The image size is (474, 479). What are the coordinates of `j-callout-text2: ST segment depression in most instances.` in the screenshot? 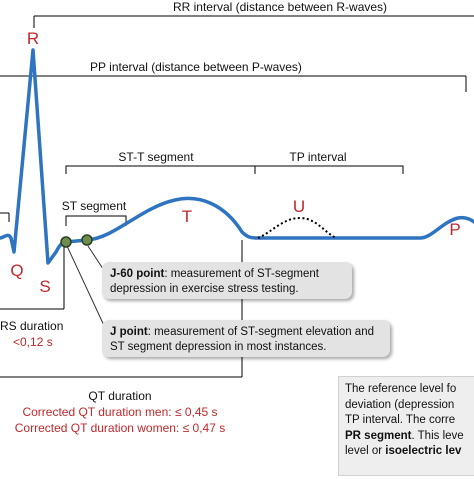 It's located at (218, 347).